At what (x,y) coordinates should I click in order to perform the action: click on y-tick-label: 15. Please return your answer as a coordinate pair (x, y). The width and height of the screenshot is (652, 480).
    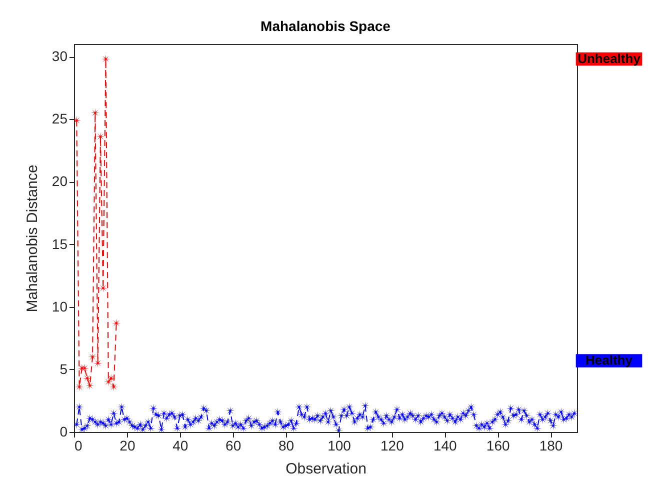
    Looking at the image, I should click on (60, 244).